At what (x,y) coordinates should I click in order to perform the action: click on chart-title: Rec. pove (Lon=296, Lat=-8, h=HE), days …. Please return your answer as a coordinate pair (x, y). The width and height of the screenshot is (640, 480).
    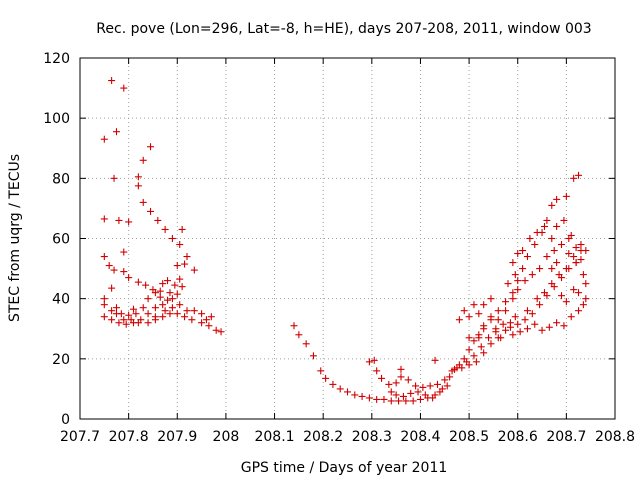
    Looking at the image, I should click on (343, 29).